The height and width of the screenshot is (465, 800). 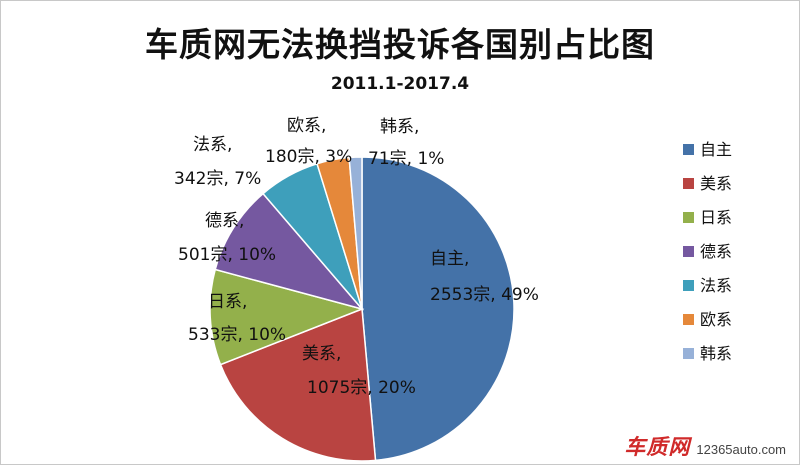 I want to click on data-label-2-line-1: 美系,, so click(x=321, y=354).